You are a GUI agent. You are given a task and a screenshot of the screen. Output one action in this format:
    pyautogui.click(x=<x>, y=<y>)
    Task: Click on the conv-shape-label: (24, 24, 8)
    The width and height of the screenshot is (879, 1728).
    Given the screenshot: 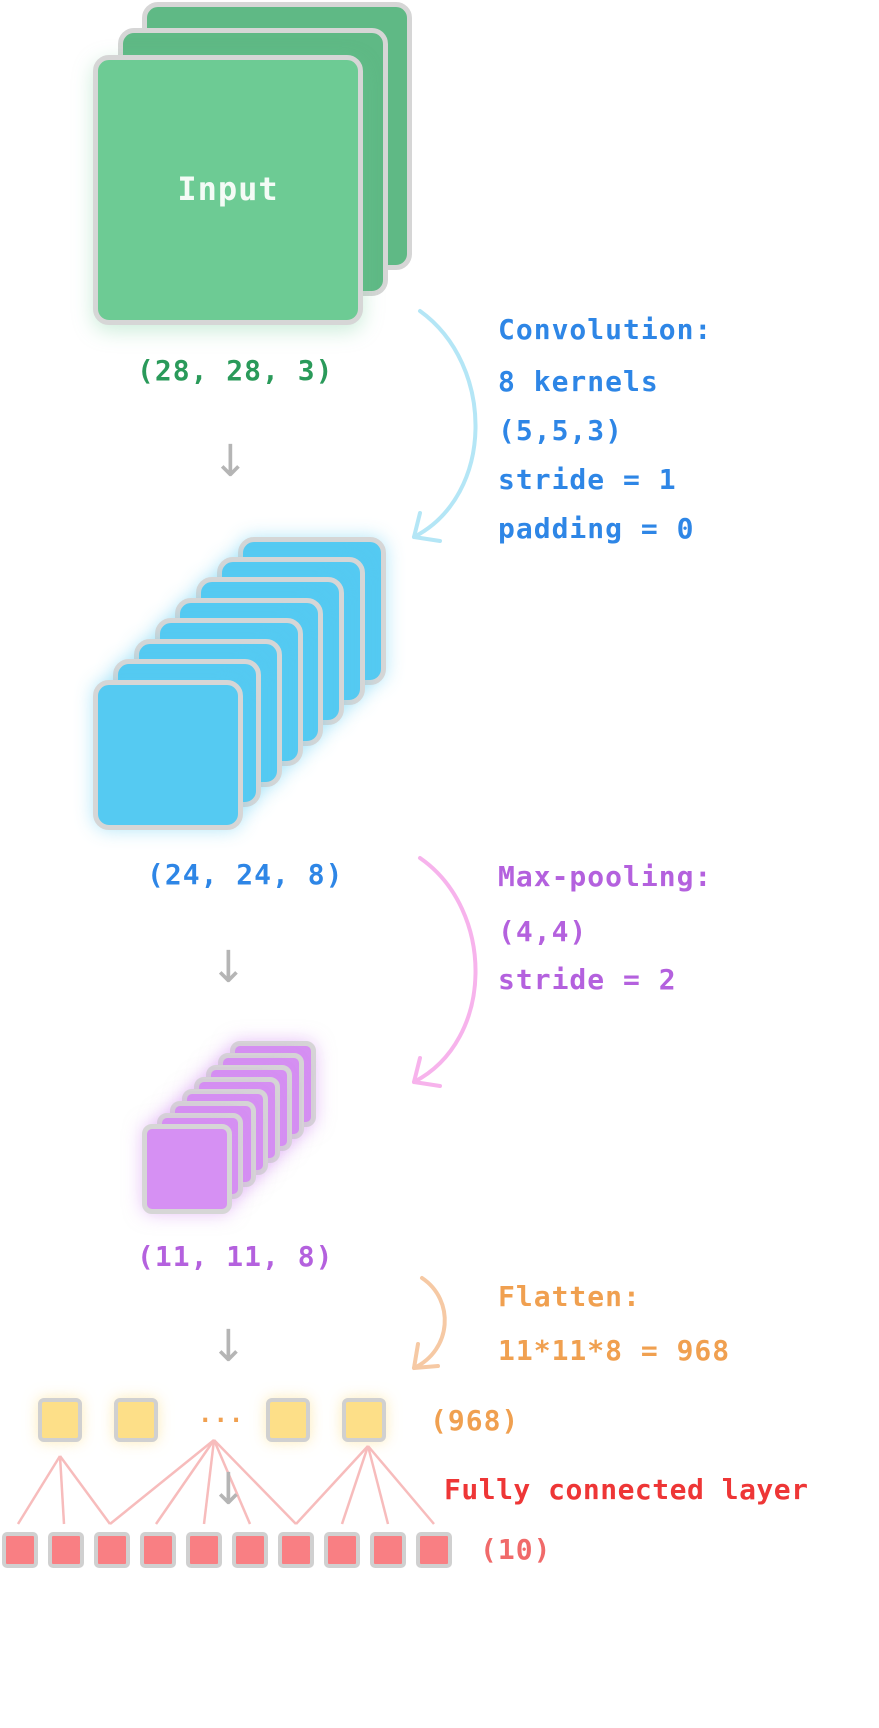 What is the action you would take?
    pyautogui.click(x=245, y=874)
    